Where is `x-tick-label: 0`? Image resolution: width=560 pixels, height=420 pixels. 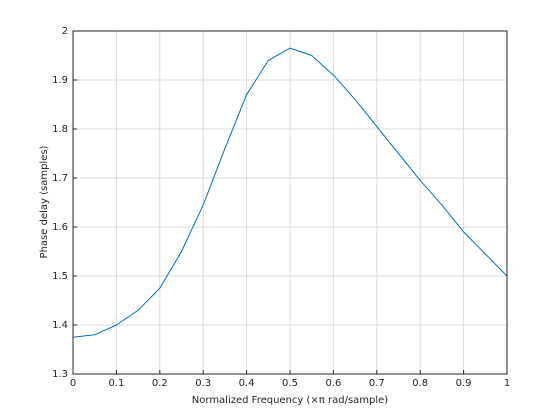
x-tick-label: 0 is located at coordinates (73, 383).